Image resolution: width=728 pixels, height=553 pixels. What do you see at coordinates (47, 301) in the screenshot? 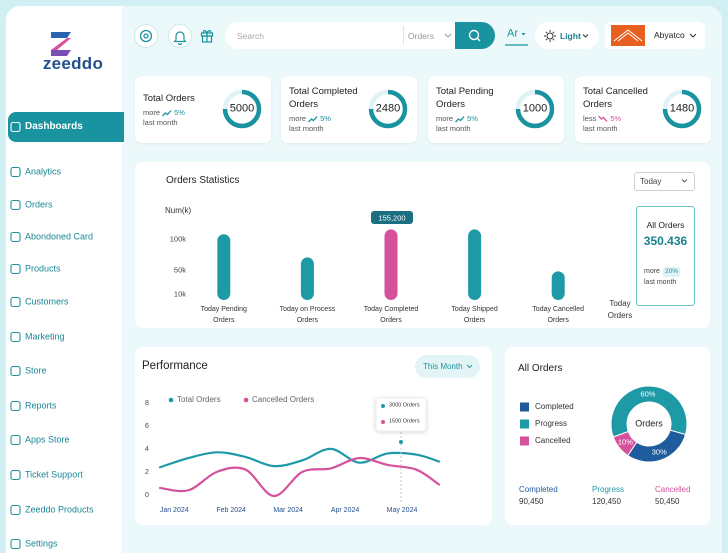
I see `nav-item: Customers` at bounding box center [47, 301].